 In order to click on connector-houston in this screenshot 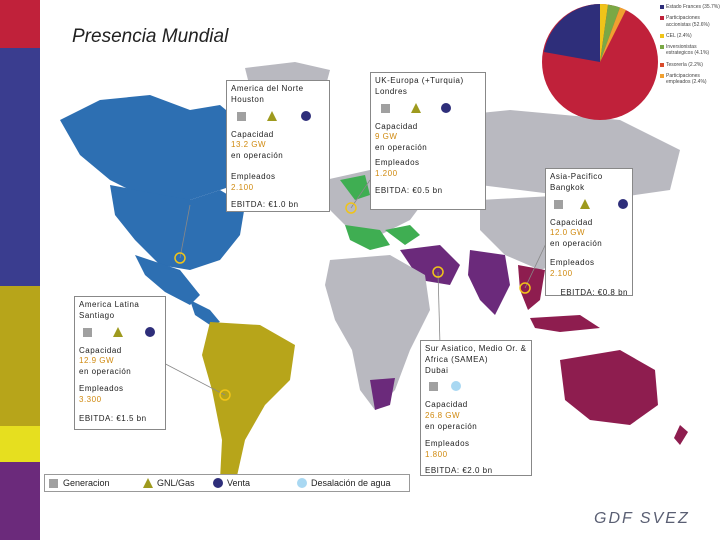, I will do `click(185, 231)`.